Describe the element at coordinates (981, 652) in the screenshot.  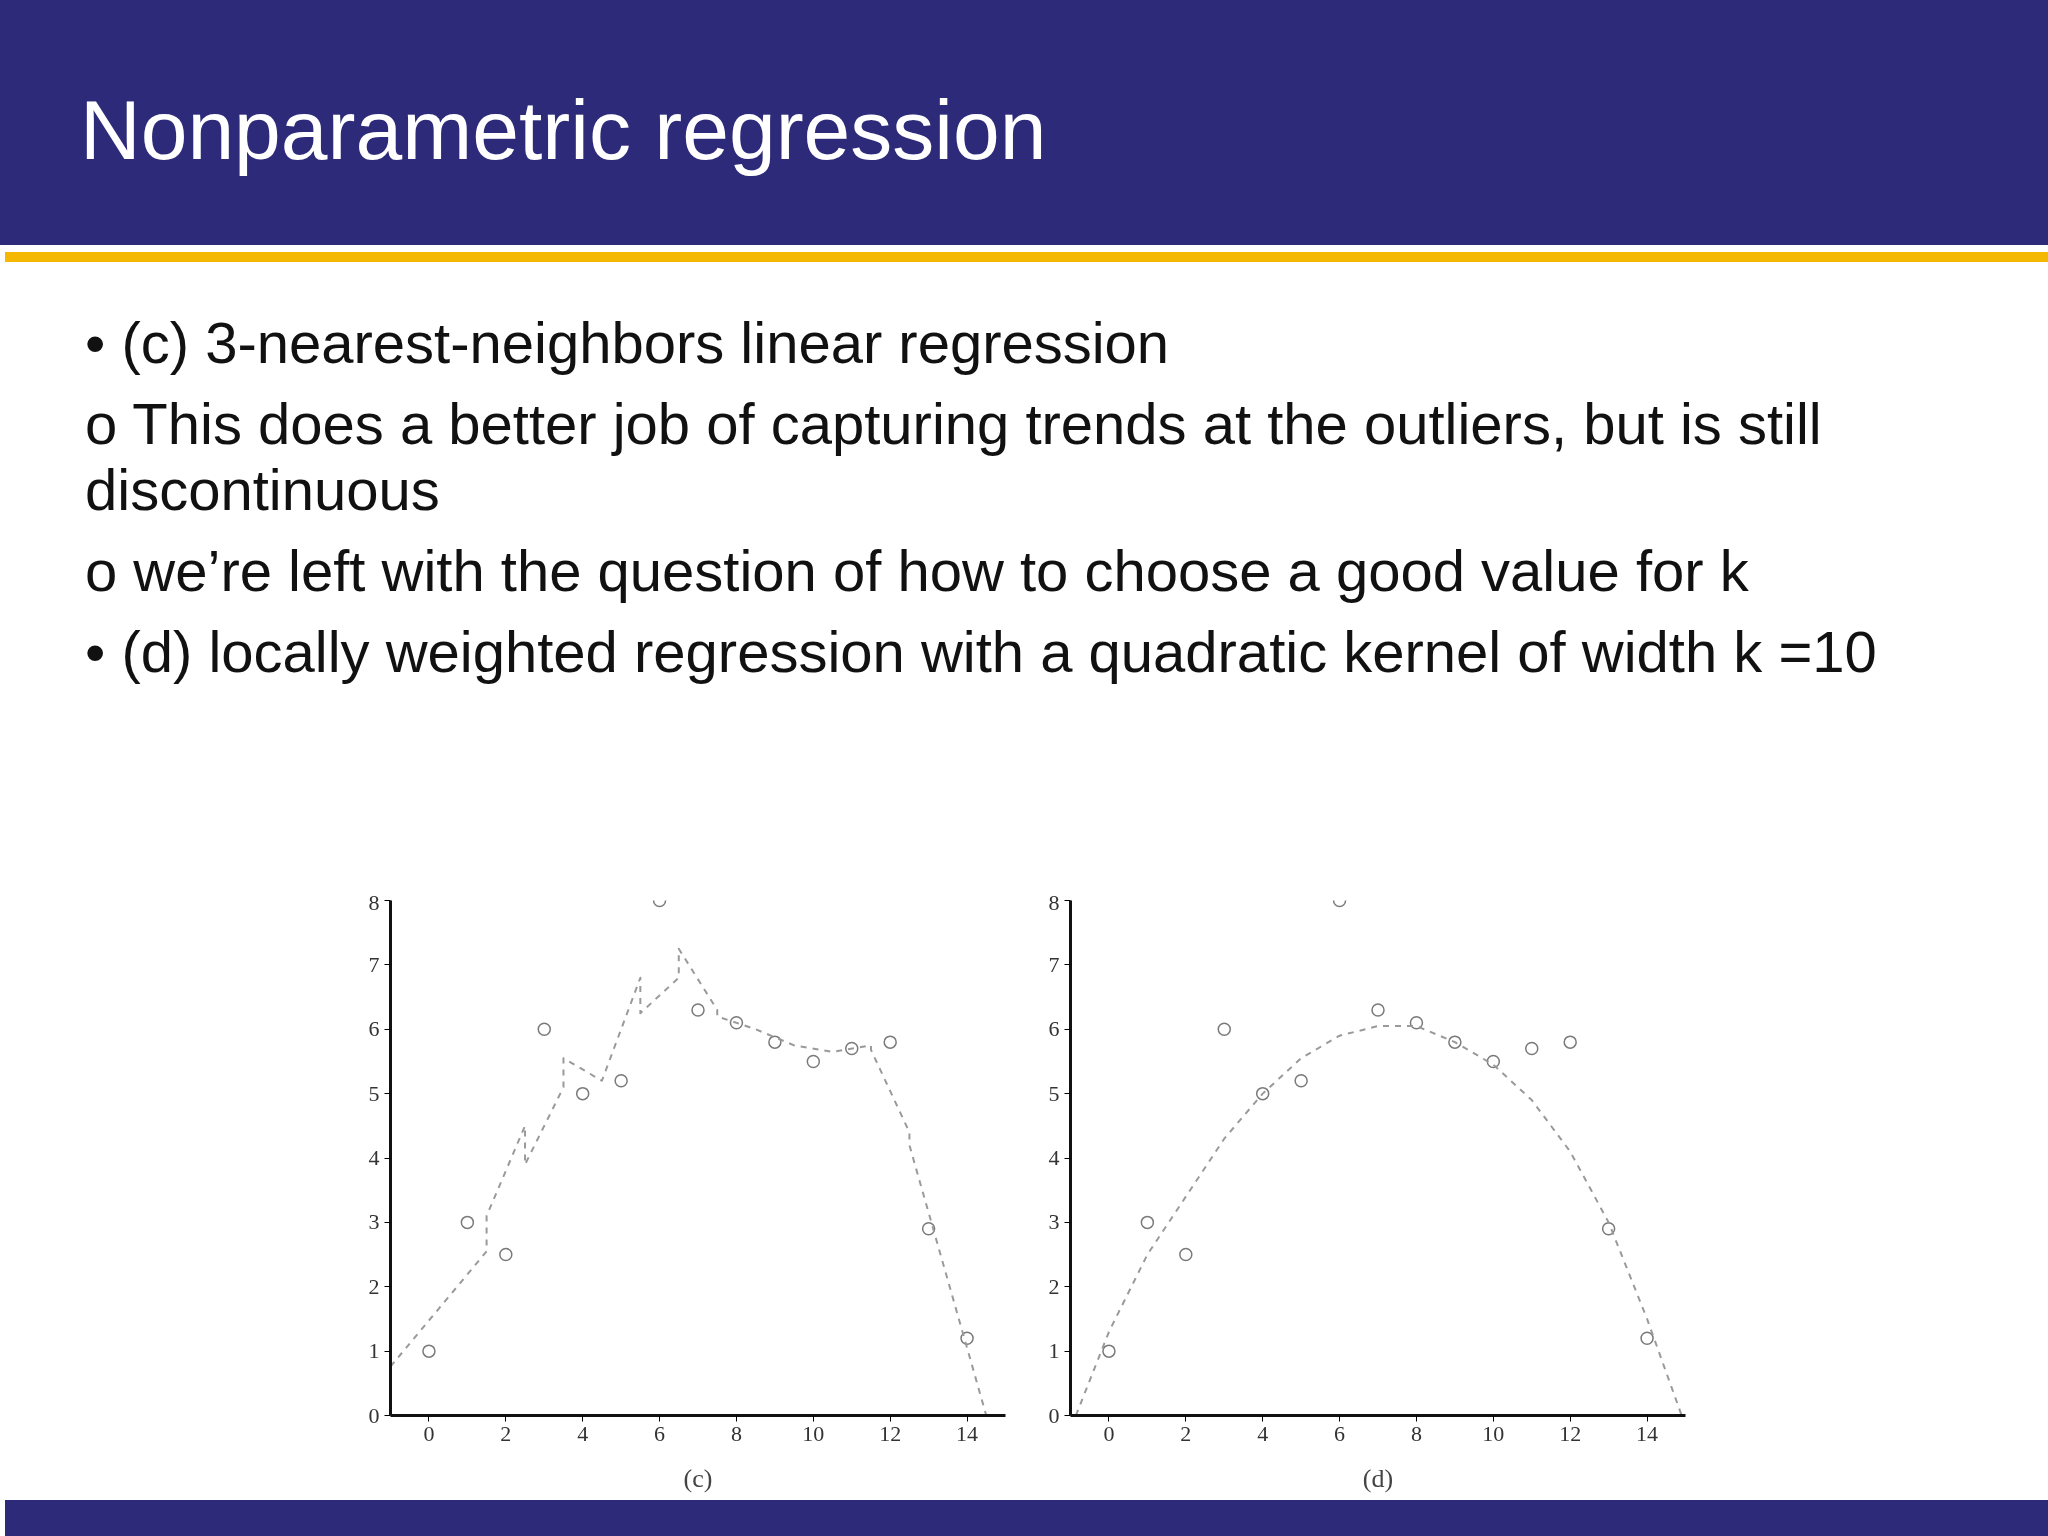
I see `text: • (d) locally weighted regression with a quadratic kernel of width k =10` at that location.